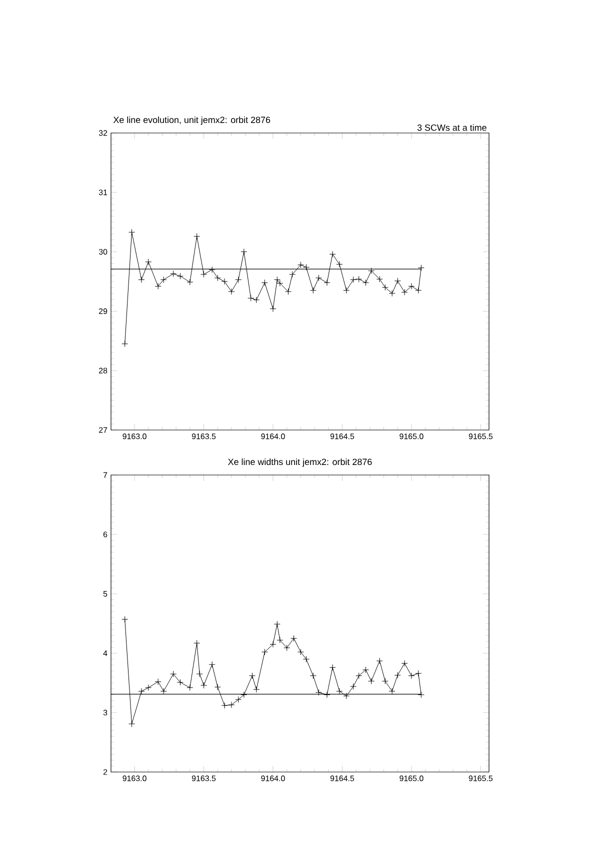 This screenshot has height=842, width=595. I want to click on chart-title: Xe line widths unit jemx2: orbit 2876, so click(300, 462).